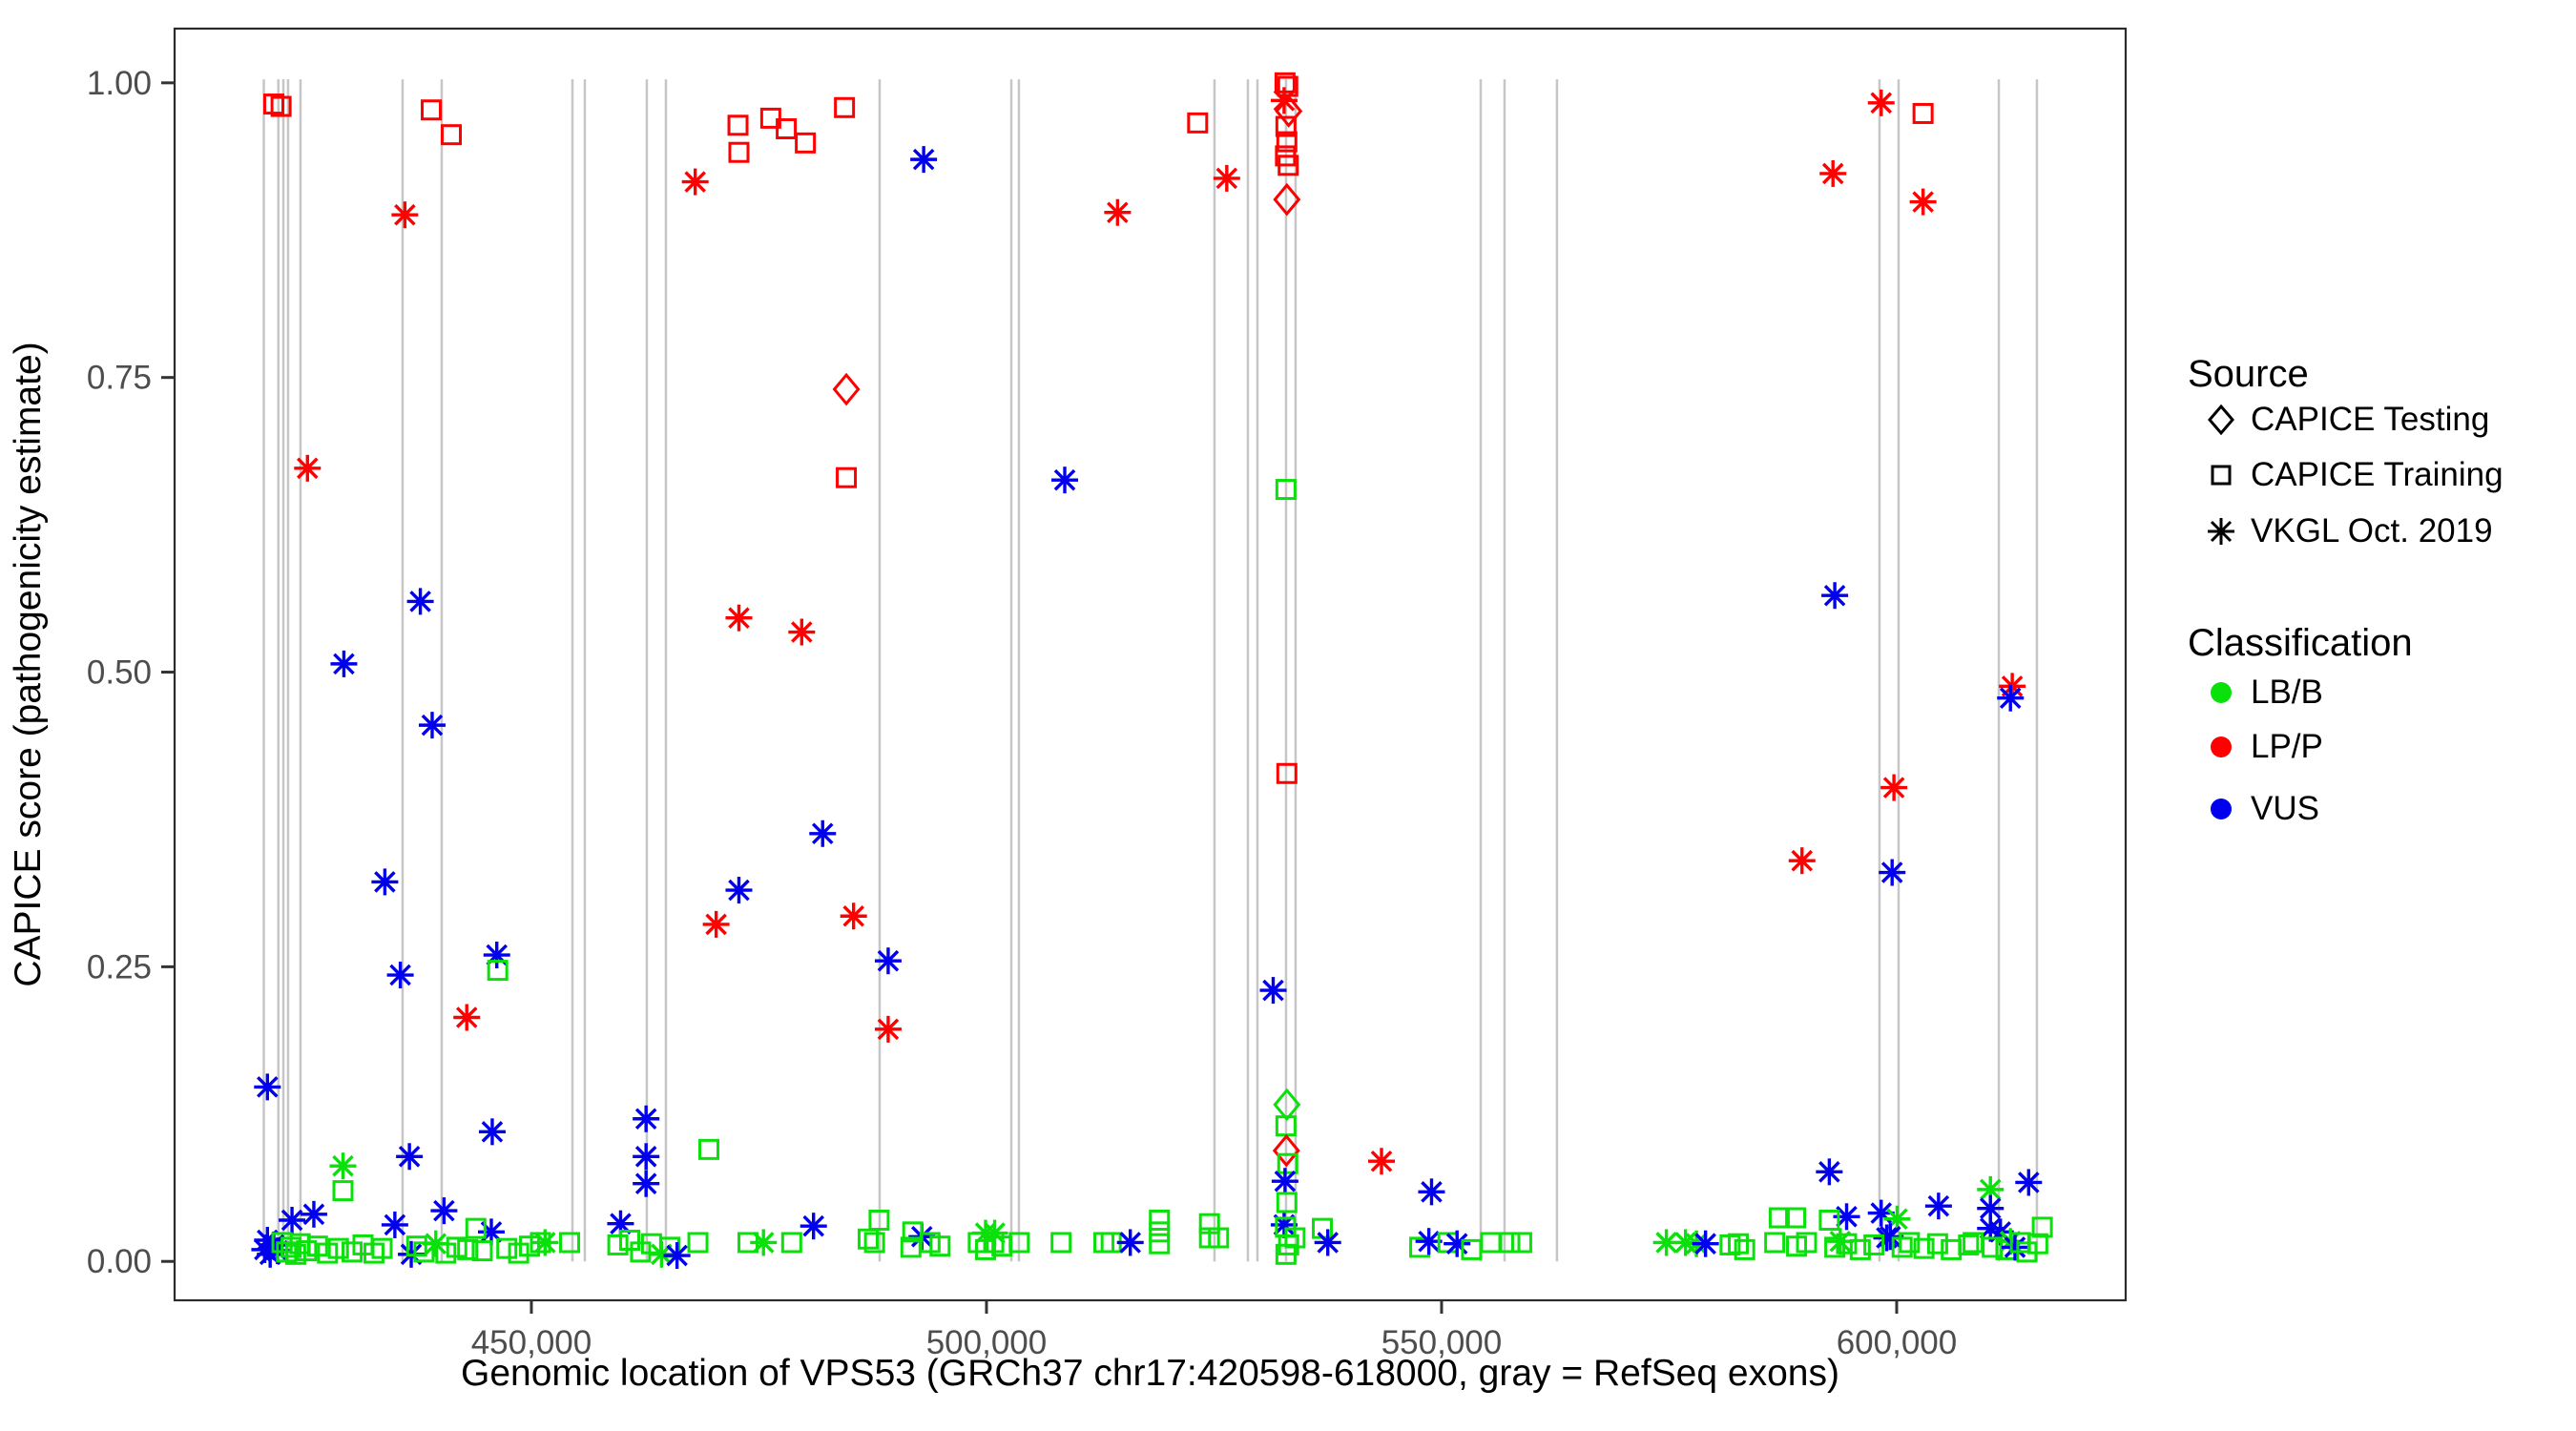 This screenshot has width=2576, height=1431. I want to click on x-tick-label: 500,000, so click(987, 1342).